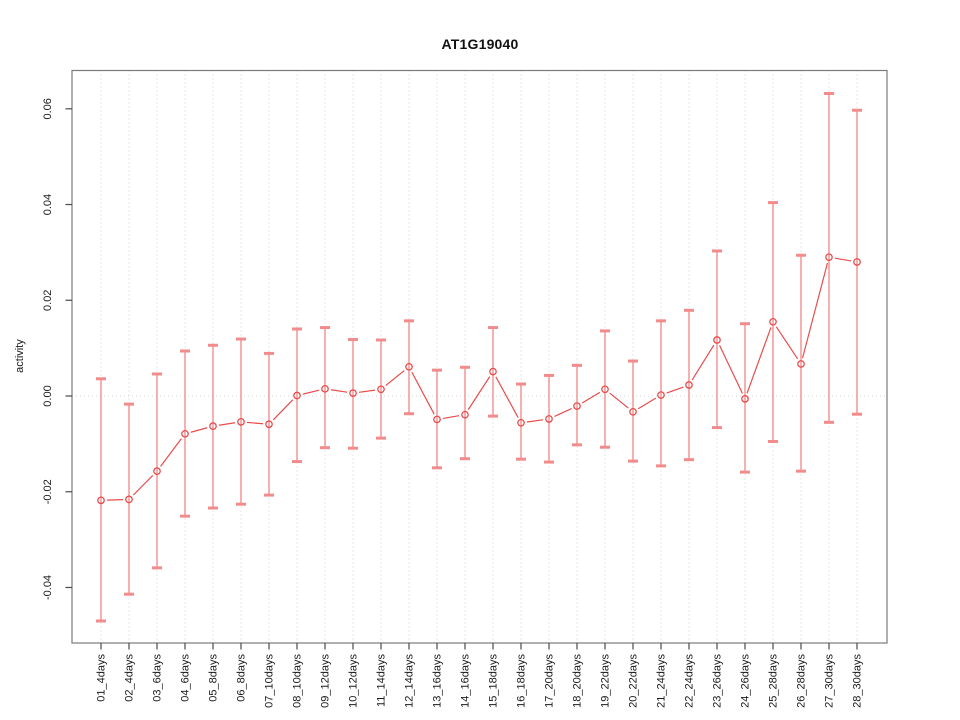  I want to click on x-tick-label: 13_16days, so click(438, 681).